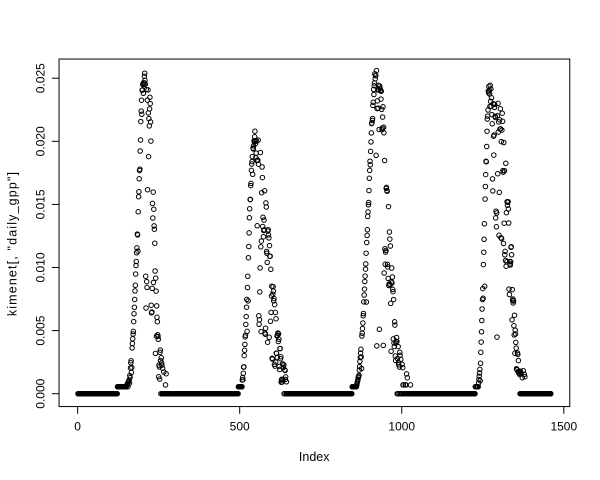  What do you see at coordinates (401, 427) in the screenshot?
I see `svg-text: 1000` at bounding box center [401, 427].